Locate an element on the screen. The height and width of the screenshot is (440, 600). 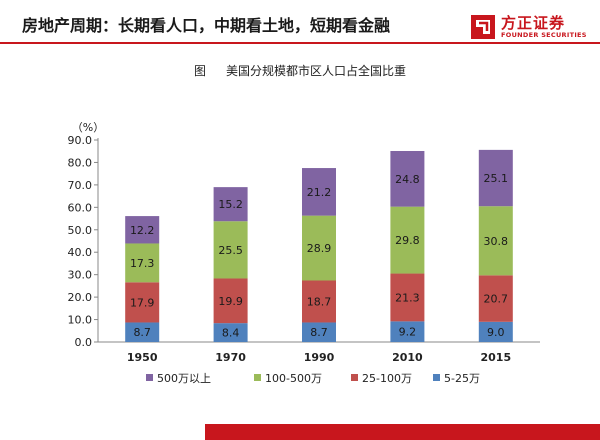
data-label: 24.8 is located at coordinates (407, 179).